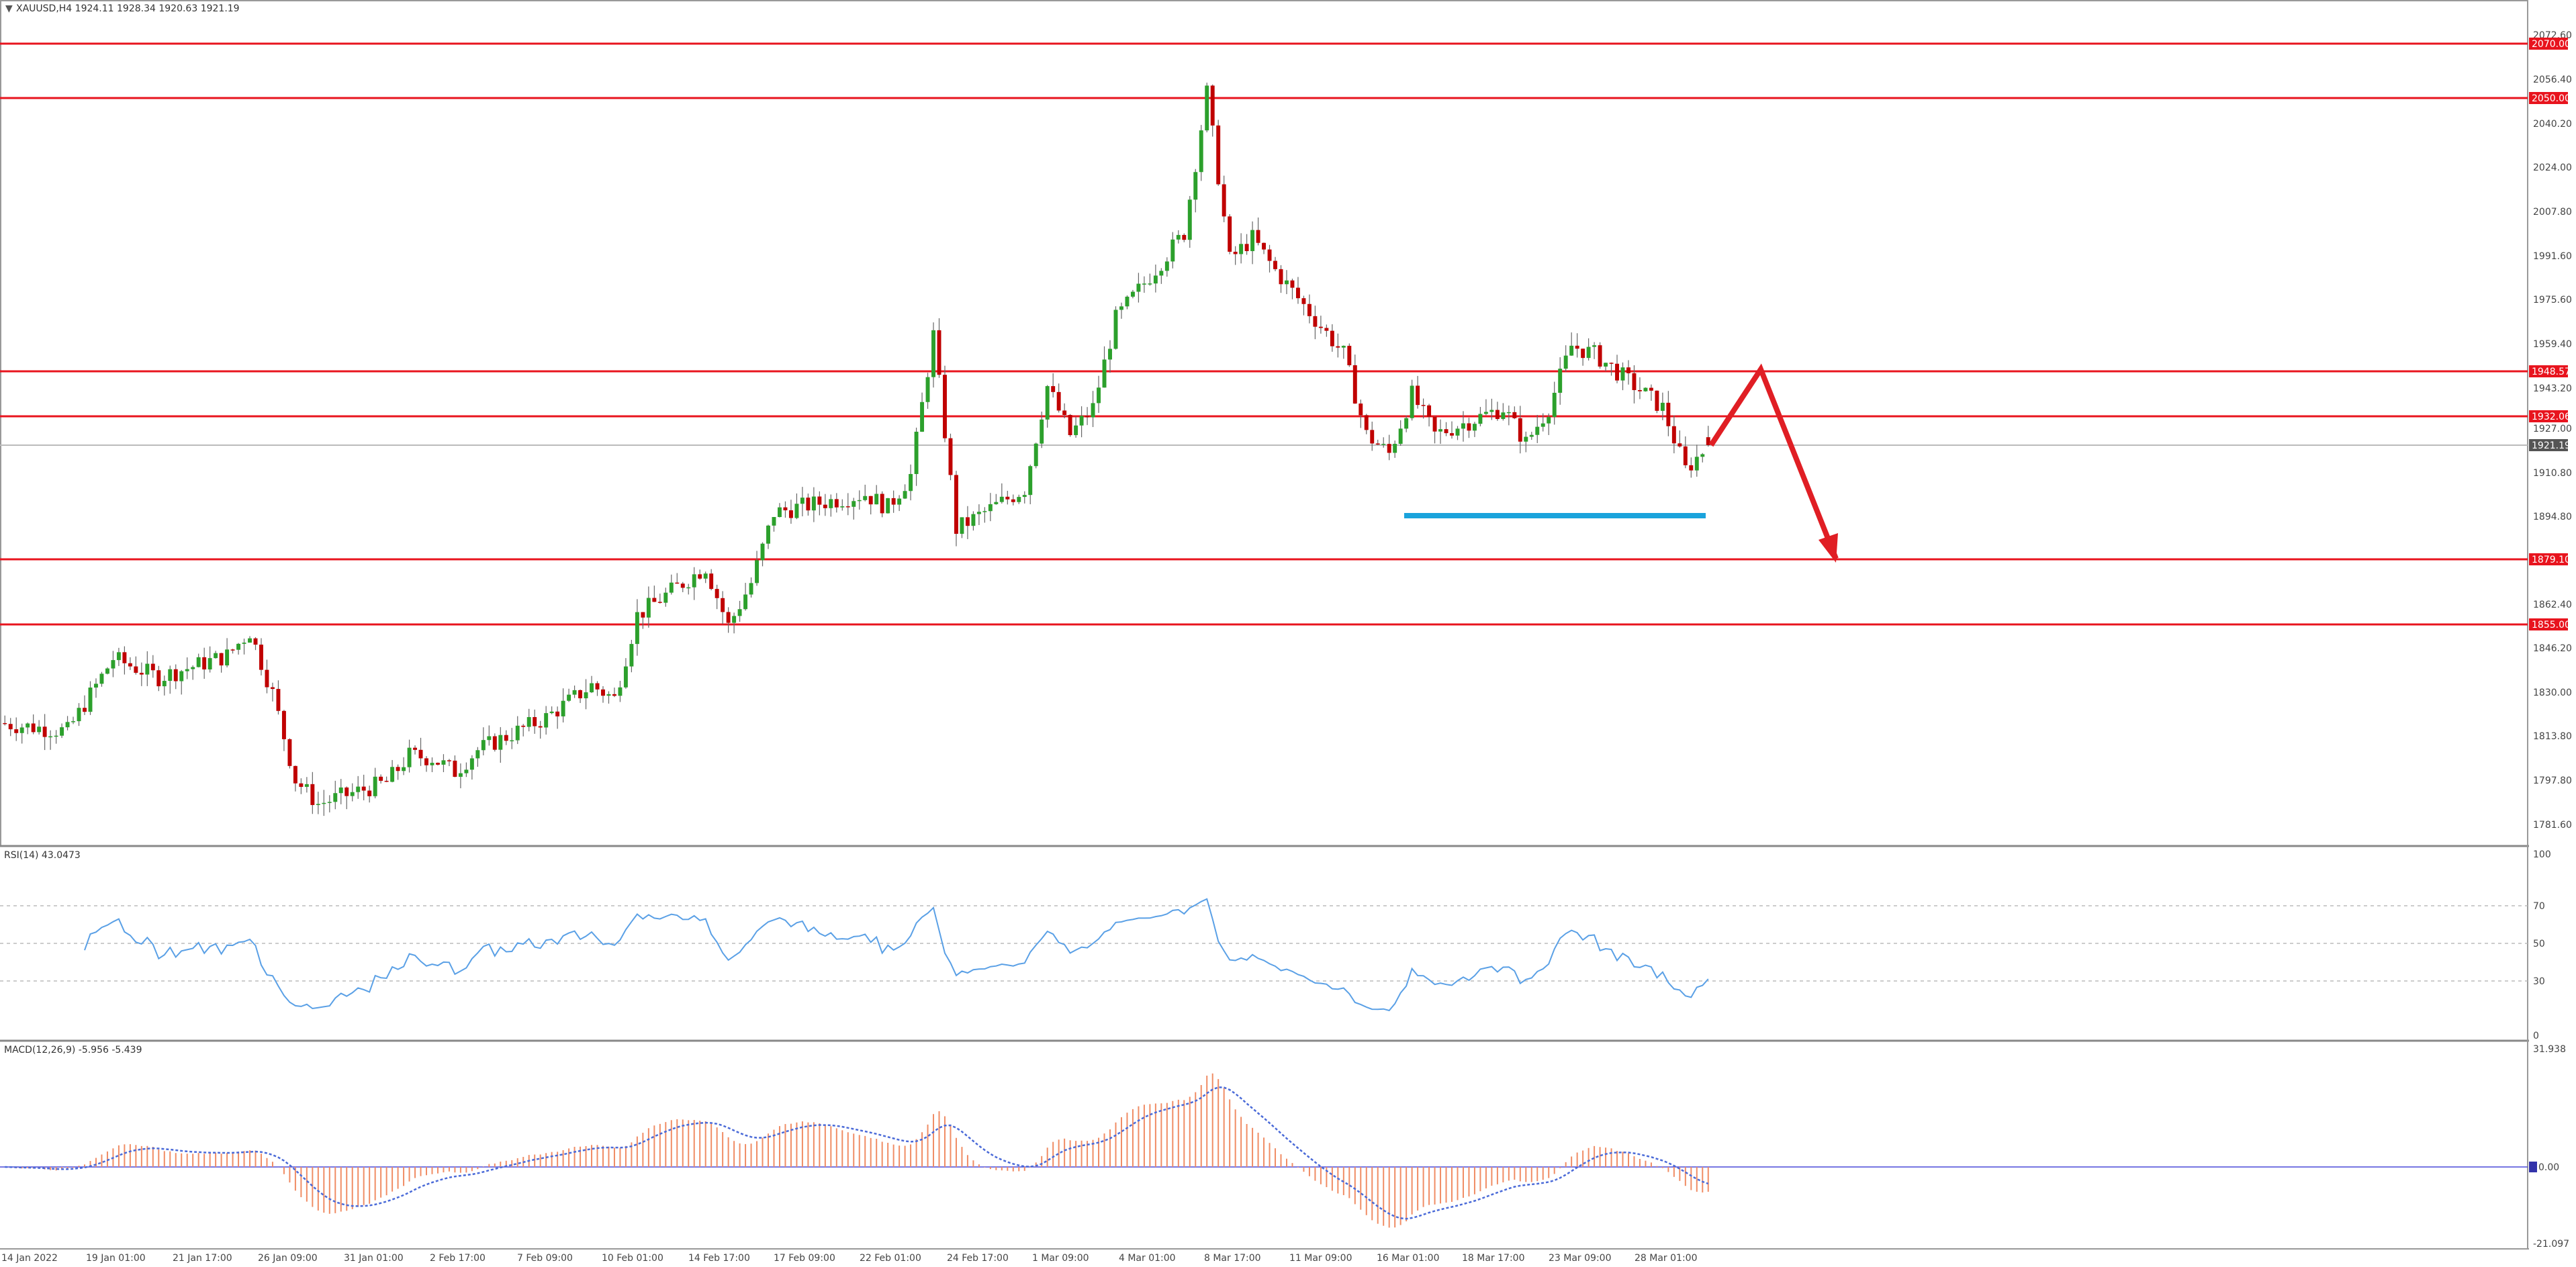  Describe the element at coordinates (116, 1258) in the screenshot. I see `time-tick-label: 19 Jan 01:00` at that location.